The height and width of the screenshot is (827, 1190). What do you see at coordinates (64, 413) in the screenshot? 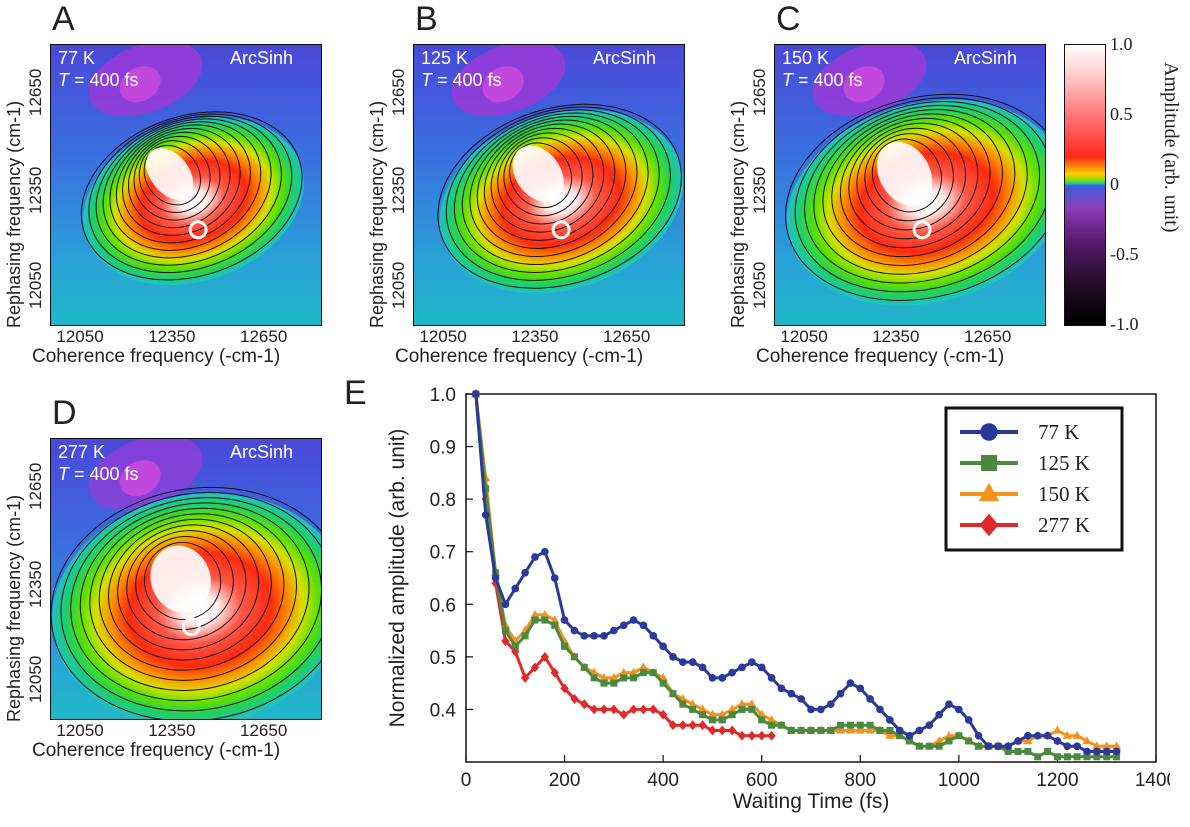
I see `panel-letter: D` at bounding box center [64, 413].